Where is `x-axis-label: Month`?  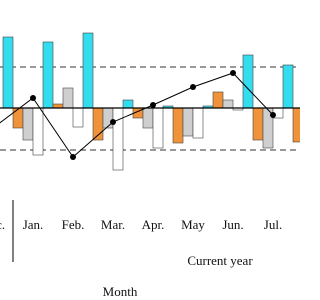 x-axis-label: Month is located at coordinates (120, 291).